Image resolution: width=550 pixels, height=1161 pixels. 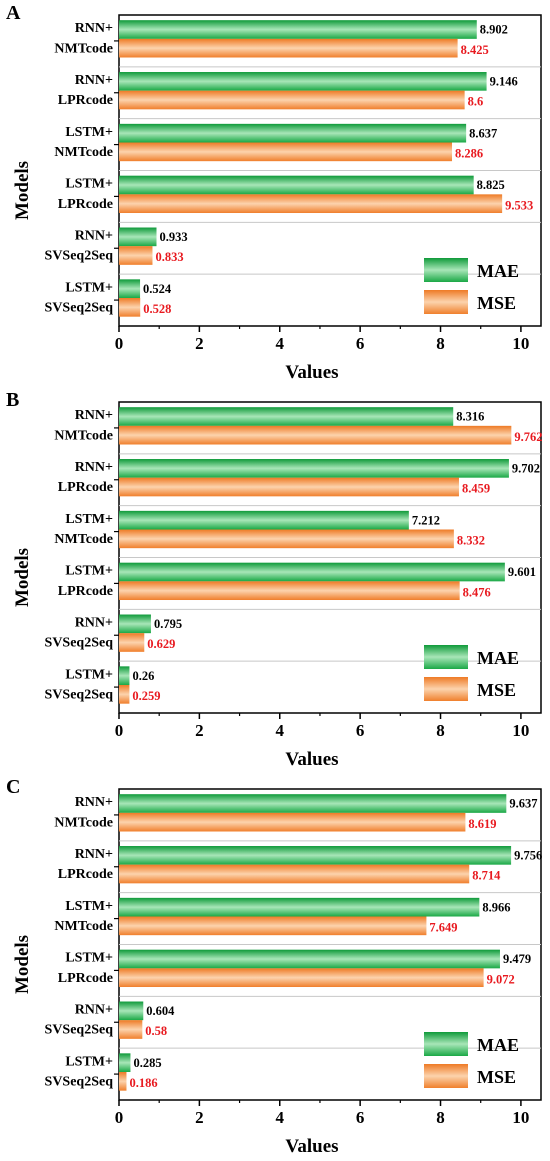 What do you see at coordinates (517, 959) in the screenshot?
I see `data-label-mae: 9.479` at bounding box center [517, 959].